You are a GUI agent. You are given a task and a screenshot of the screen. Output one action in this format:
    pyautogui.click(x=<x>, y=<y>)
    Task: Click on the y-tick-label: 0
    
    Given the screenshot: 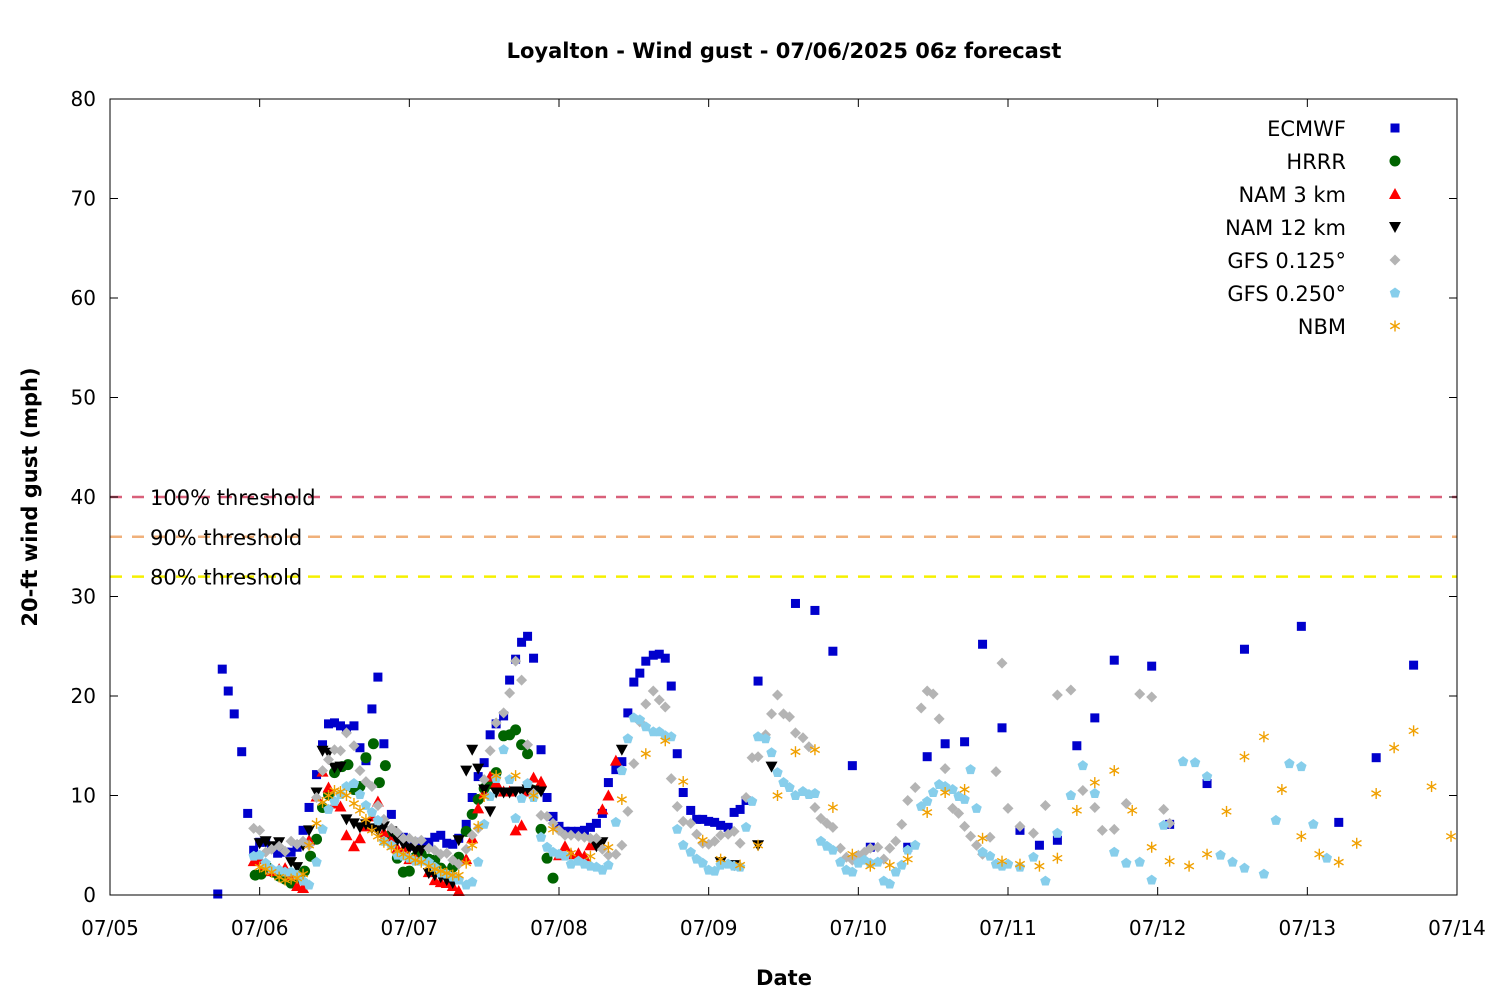 What is the action you would take?
    pyautogui.click(x=89, y=895)
    